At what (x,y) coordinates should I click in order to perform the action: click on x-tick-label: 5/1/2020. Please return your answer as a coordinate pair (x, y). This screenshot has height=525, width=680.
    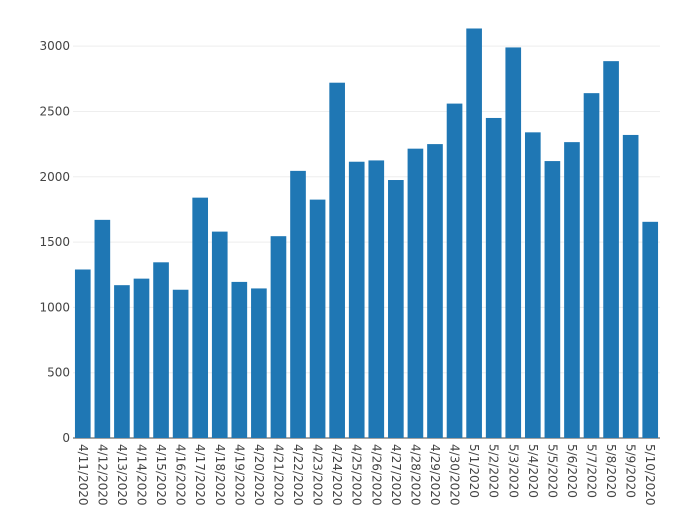
    Looking at the image, I should click on (474, 471).